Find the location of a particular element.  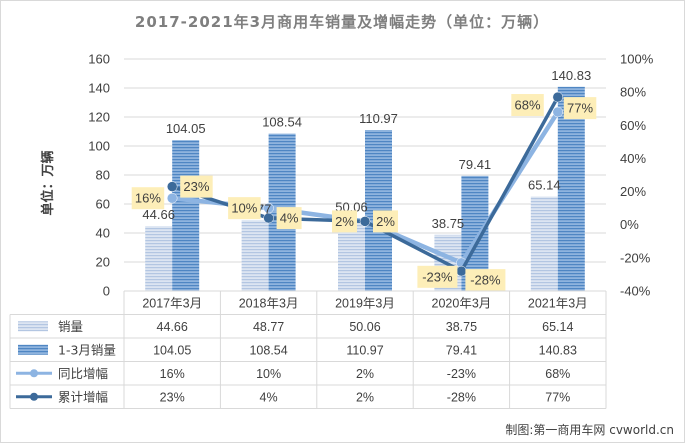

x-category-label: 2017年3月 is located at coordinates (172, 304).